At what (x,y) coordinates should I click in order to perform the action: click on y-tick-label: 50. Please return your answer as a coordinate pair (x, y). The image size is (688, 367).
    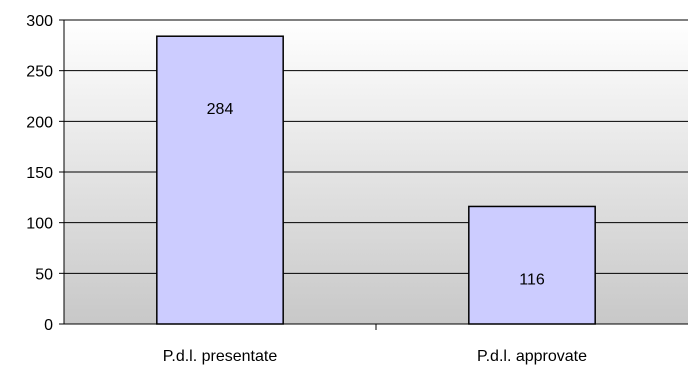
    Looking at the image, I should click on (44, 274).